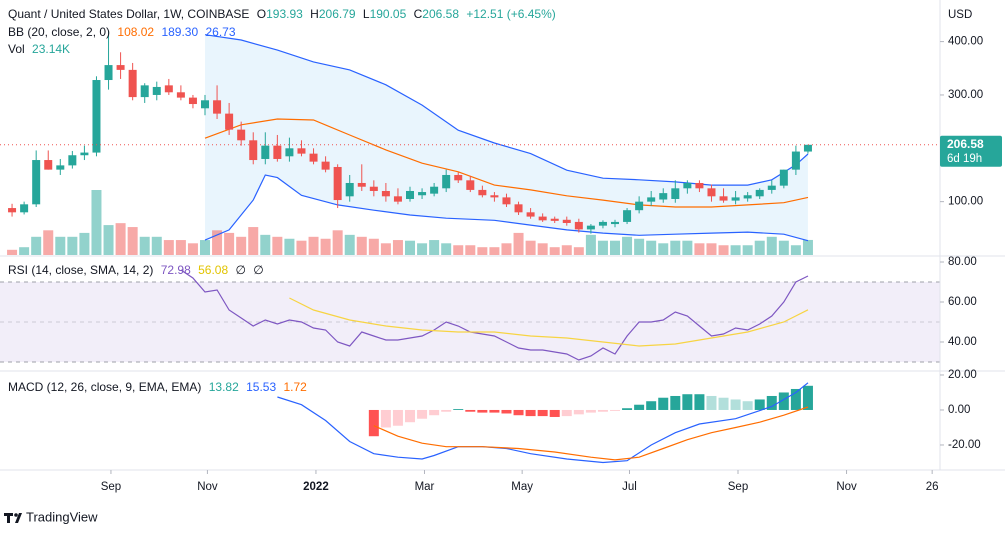 The image size is (1005, 535). I want to click on brand: TradingView, so click(62, 516).